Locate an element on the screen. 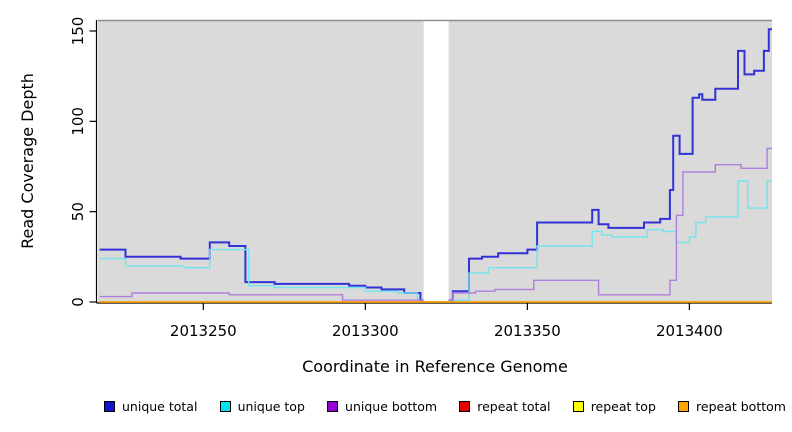  legend-item-unique-top: unique top is located at coordinates (262, 406).